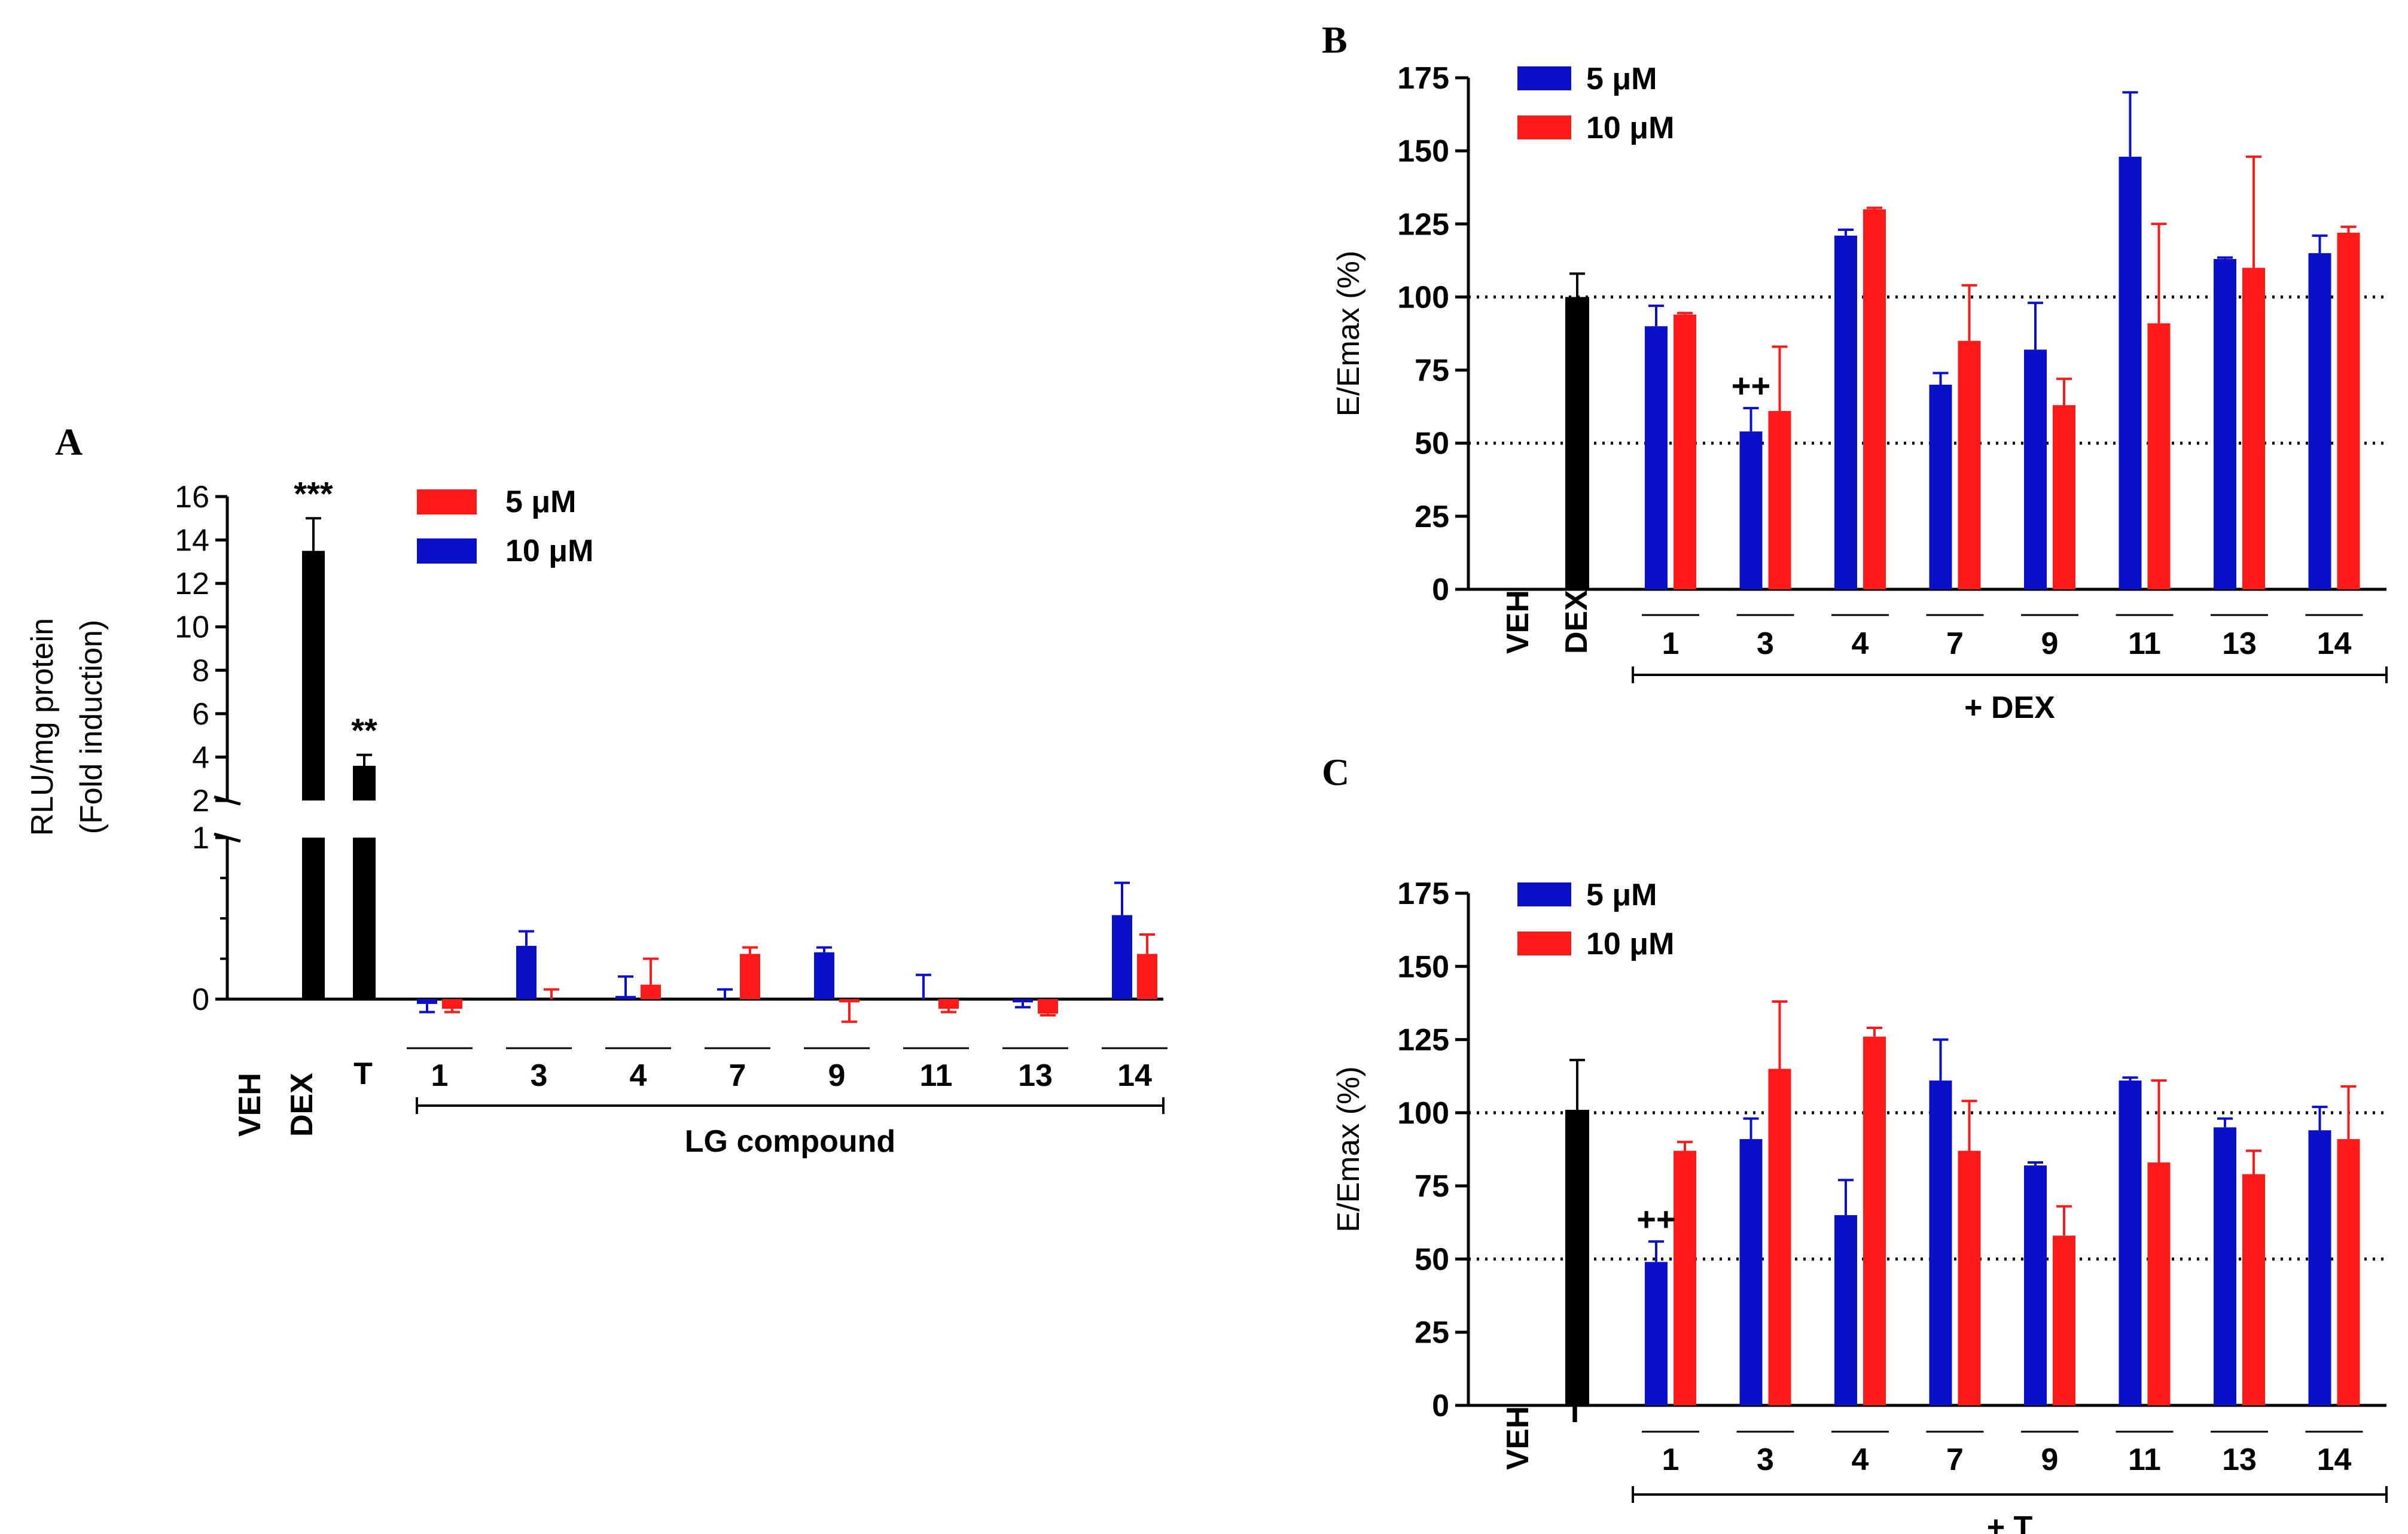 Image resolution: width=2408 pixels, height=1534 pixels. What do you see at coordinates (42, 727) in the screenshot?
I see `y-axis-label-line1: RLU/mg protein` at bounding box center [42, 727].